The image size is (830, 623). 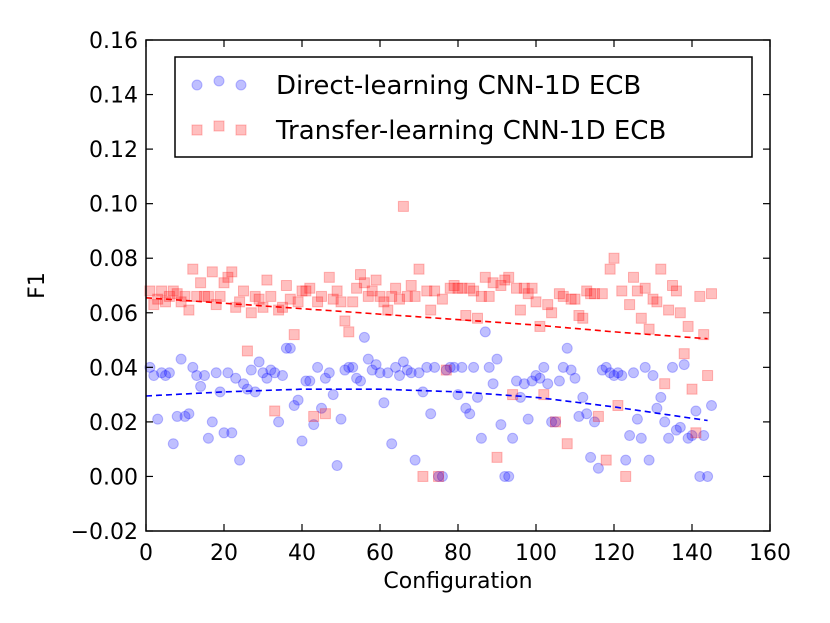 I want to click on legend-square-marker, so click(x=241, y=130).